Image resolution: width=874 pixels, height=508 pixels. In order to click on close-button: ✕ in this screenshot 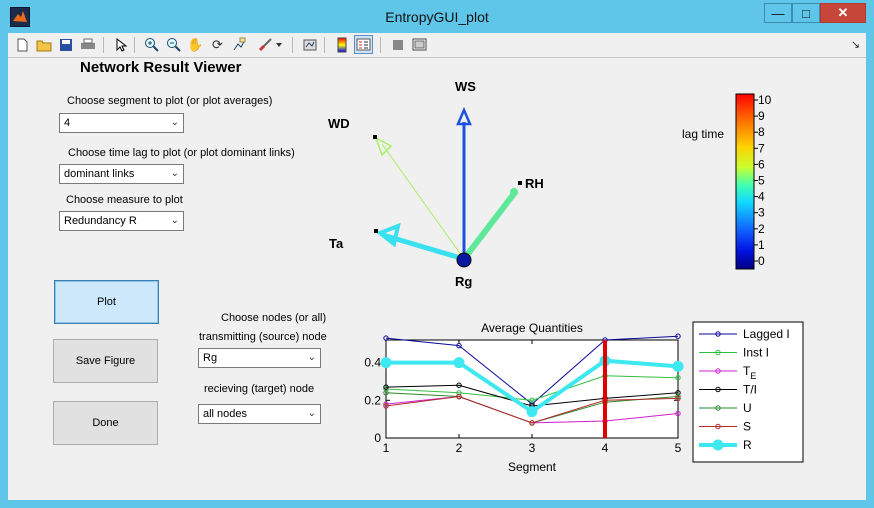, I will do `click(843, 13)`.